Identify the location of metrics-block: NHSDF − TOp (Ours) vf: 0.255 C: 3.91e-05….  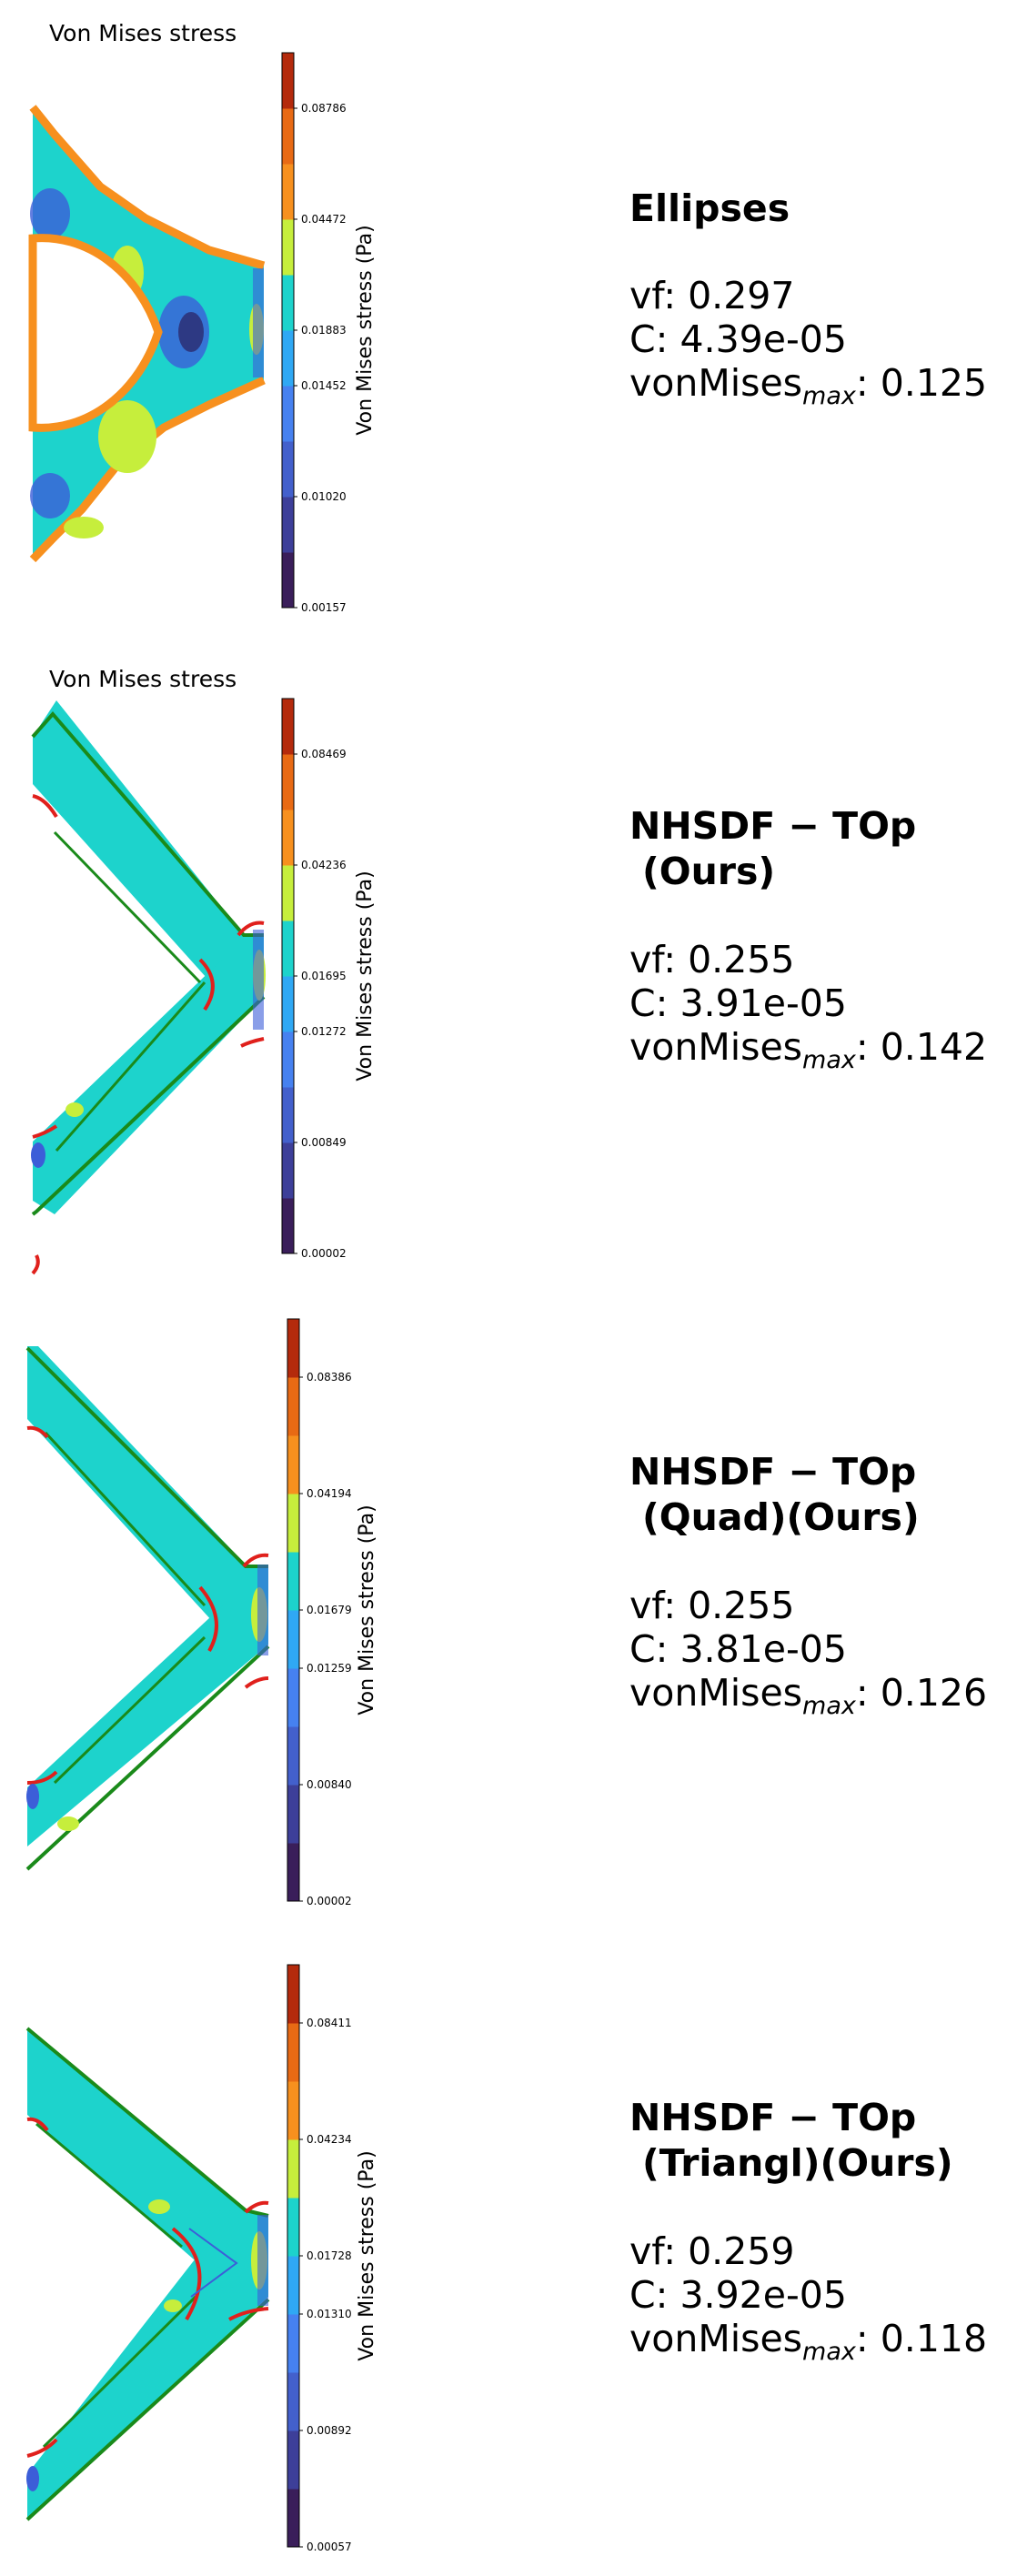
(808, 937).